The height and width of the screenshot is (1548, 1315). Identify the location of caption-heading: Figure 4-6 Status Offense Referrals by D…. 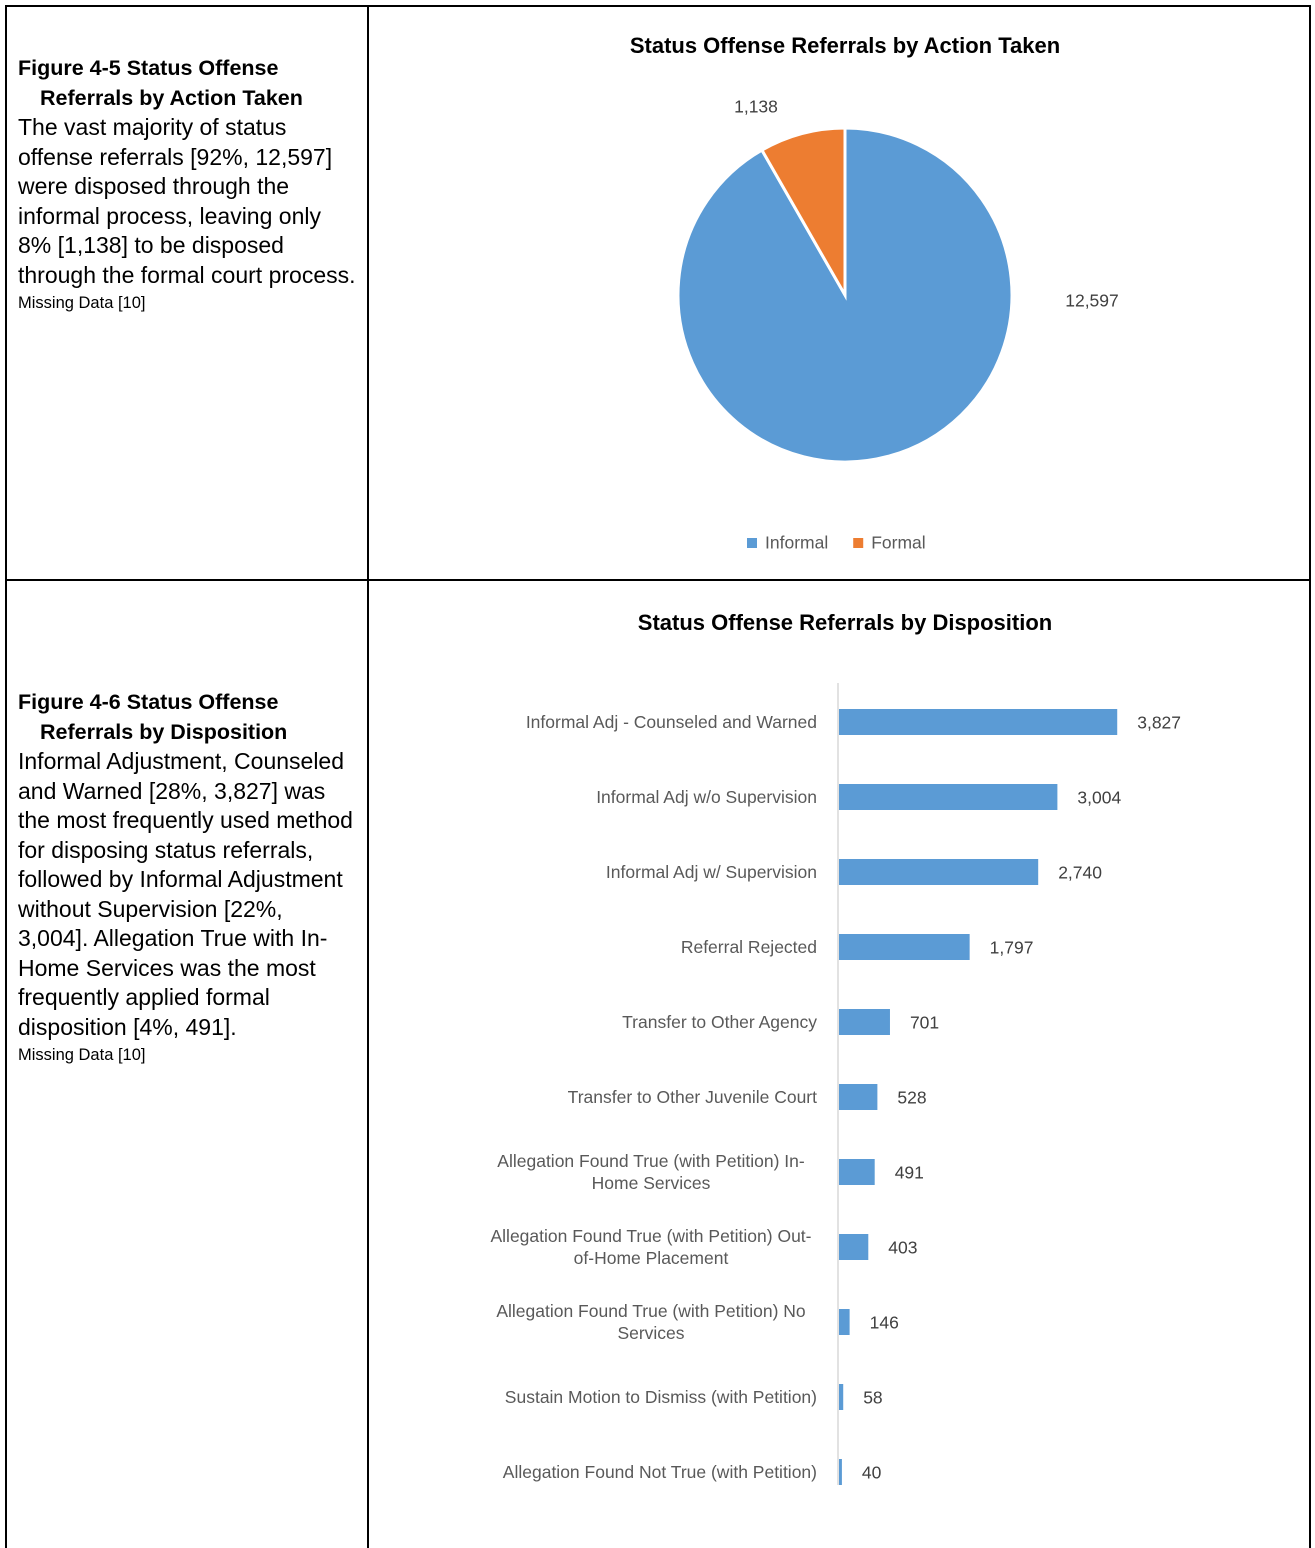
(153, 717).